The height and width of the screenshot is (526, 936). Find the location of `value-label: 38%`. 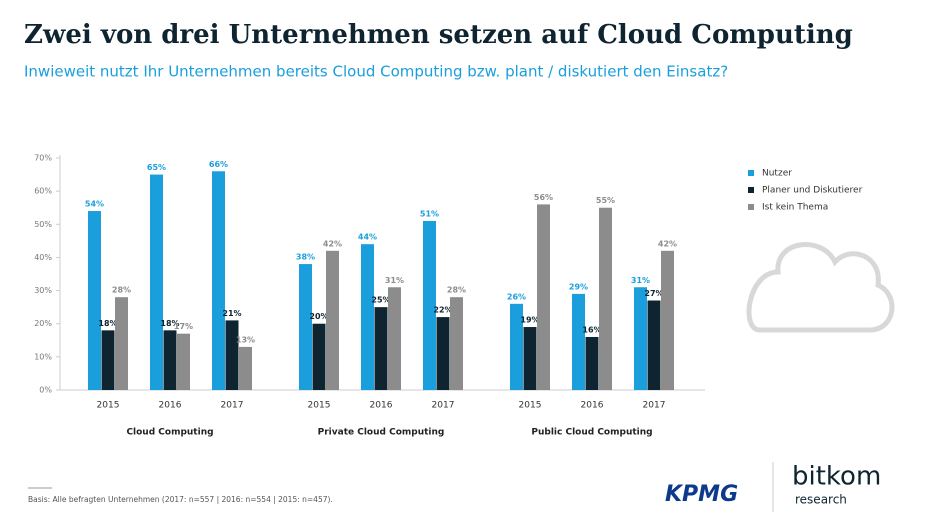

value-label: 38% is located at coordinates (305, 257).